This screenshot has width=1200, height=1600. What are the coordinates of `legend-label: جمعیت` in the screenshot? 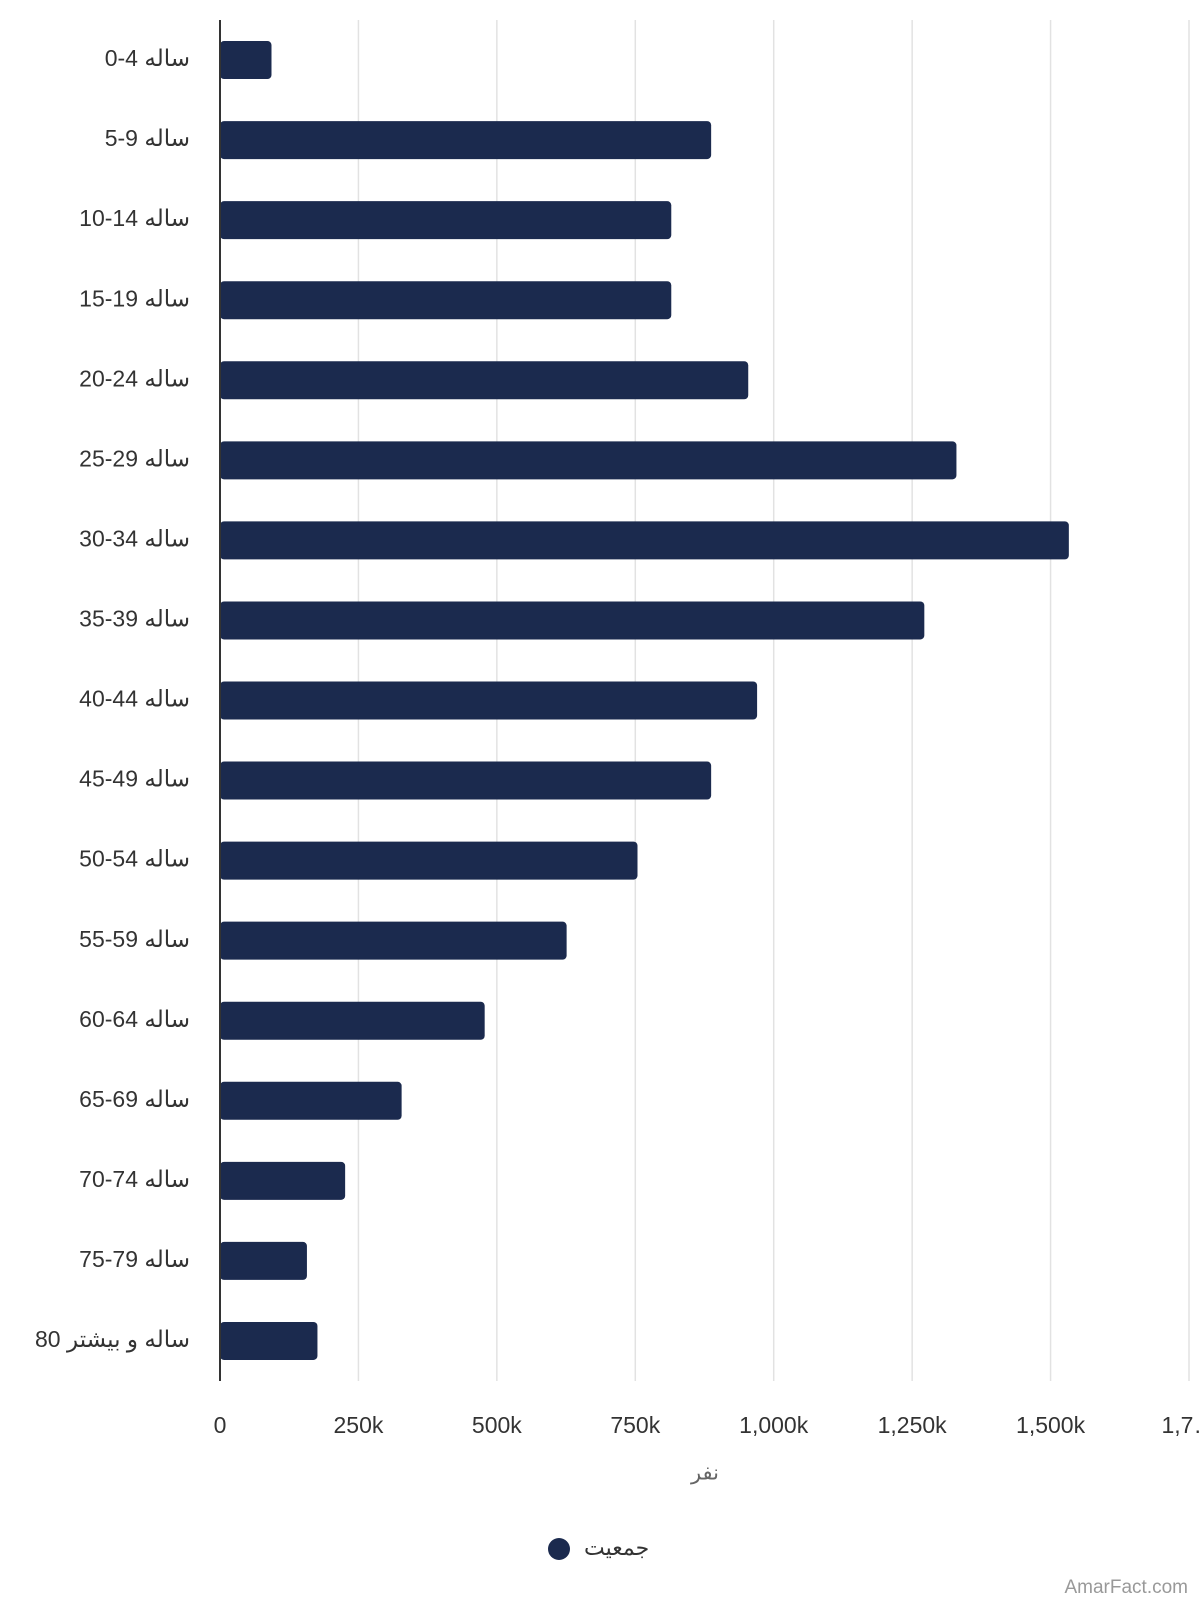 It's located at (616, 1547).